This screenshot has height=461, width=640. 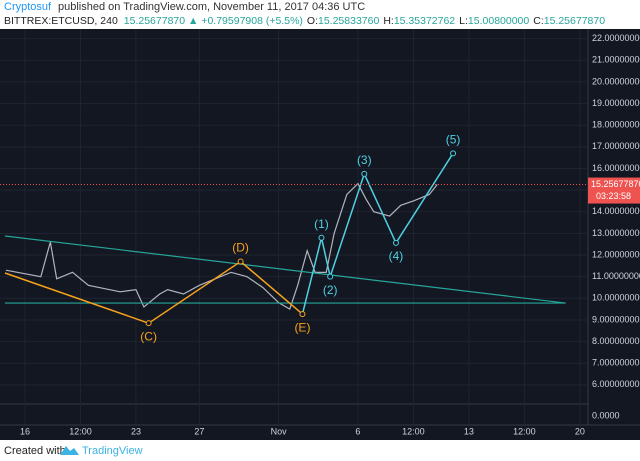 What do you see at coordinates (213, 21) in the screenshot?
I see `quote: 15.25677870 ▲ +0.79597908 (+5.5%)` at bounding box center [213, 21].